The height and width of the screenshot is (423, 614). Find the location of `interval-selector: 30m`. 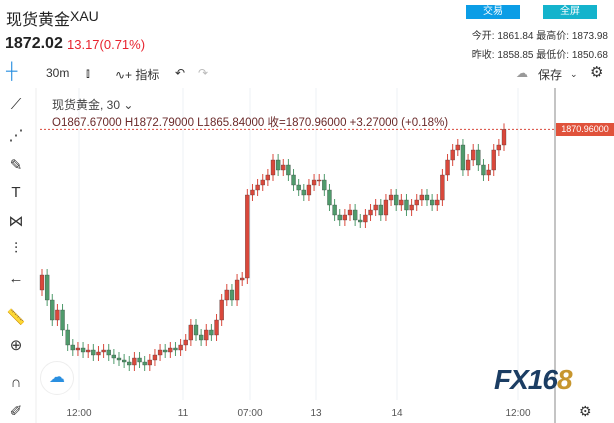

interval-selector: 30m is located at coordinates (58, 73).